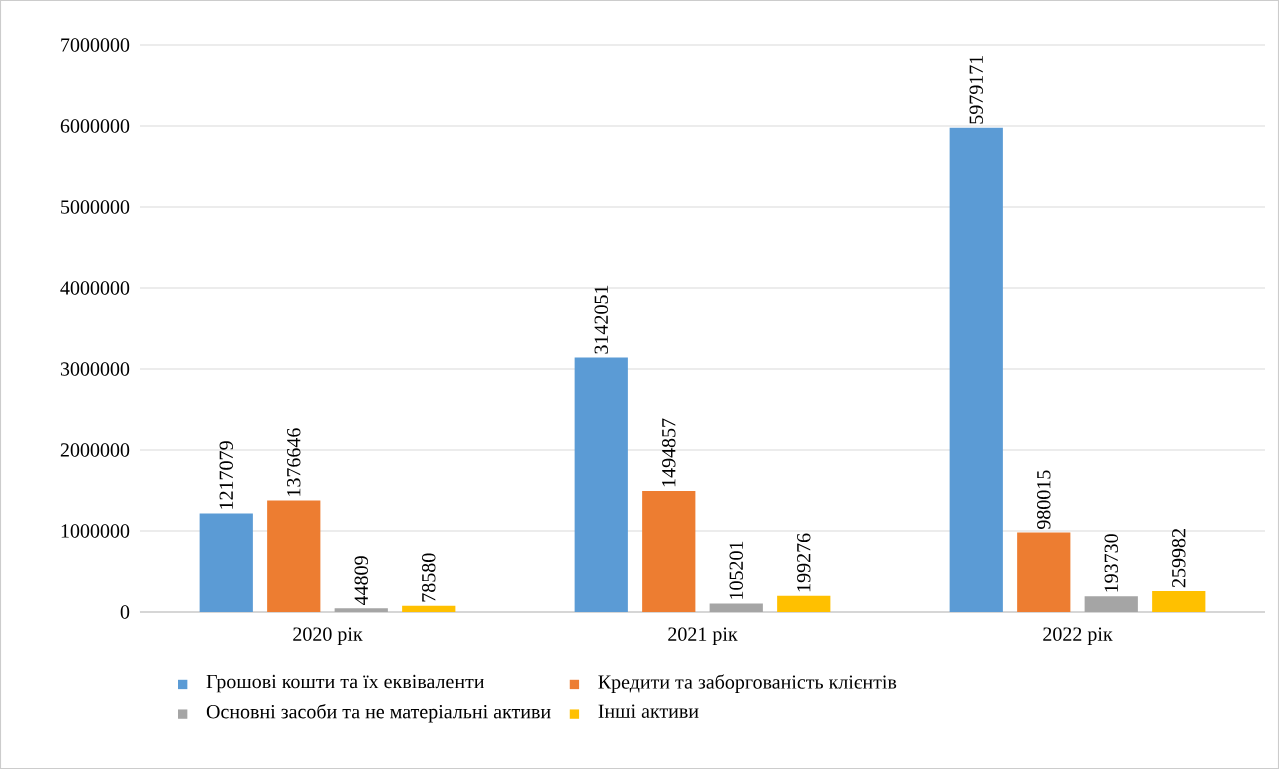 The image size is (1279, 769). I want to click on data-label: 5979171, so click(976, 89).